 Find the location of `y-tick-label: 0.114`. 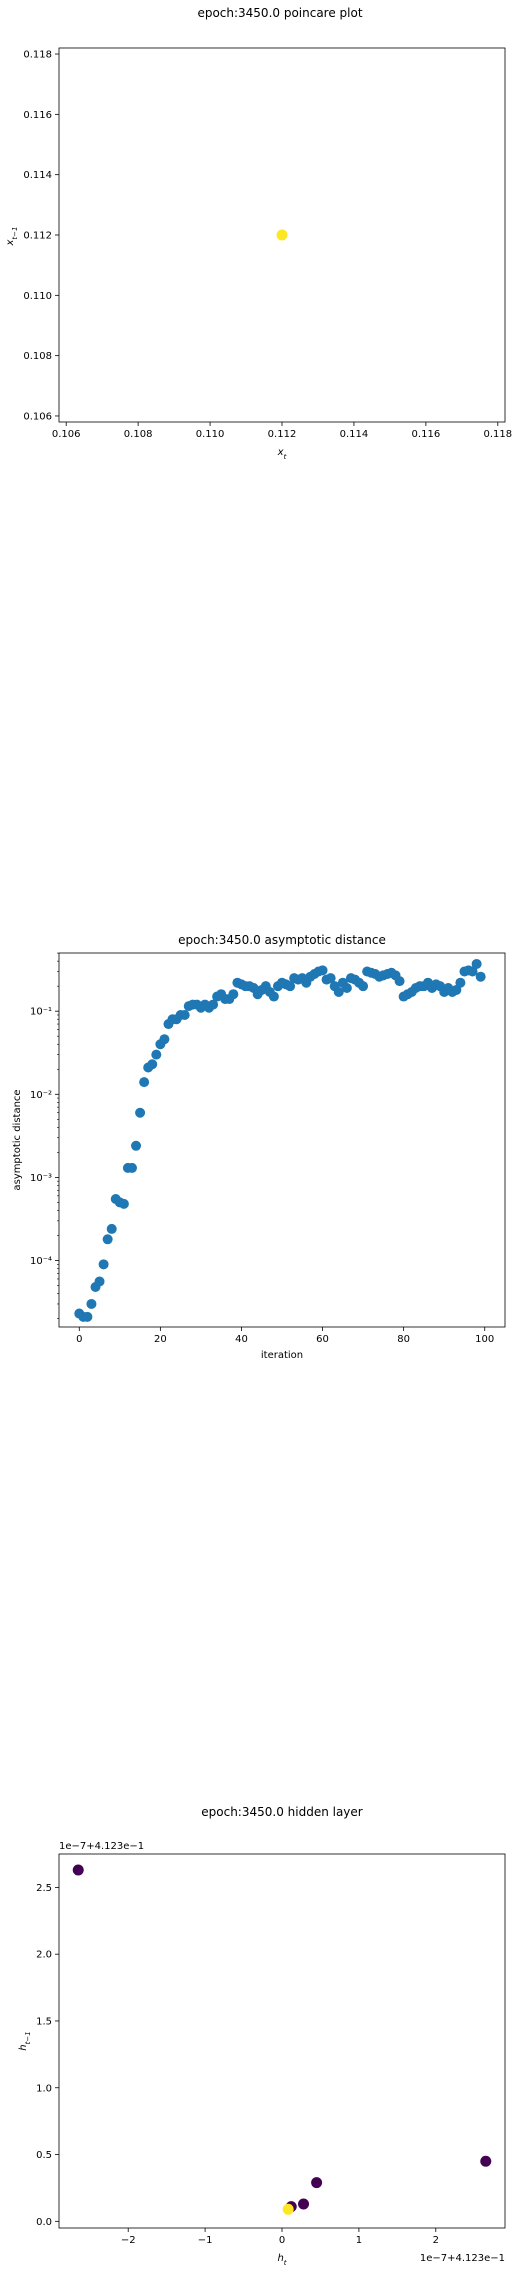

y-tick-label: 0.114 is located at coordinates (37, 175).